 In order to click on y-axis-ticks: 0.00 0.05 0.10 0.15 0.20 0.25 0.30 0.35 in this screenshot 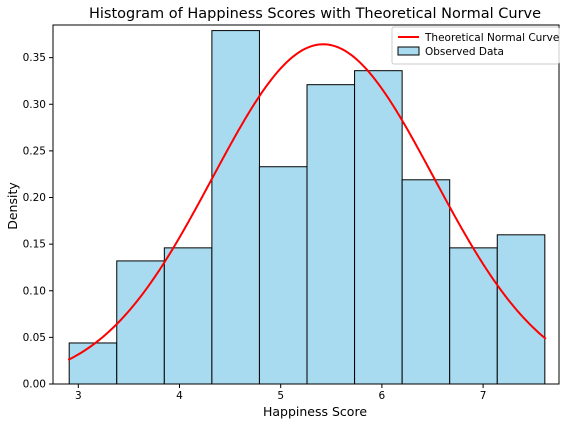, I will do `click(38, 221)`.